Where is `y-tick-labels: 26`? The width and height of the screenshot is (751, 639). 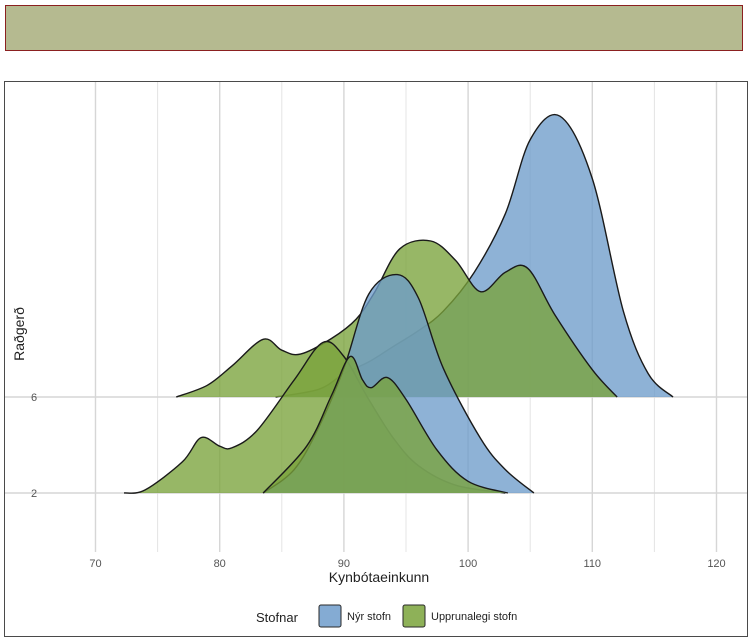 y-tick-labels: 26 is located at coordinates (34, 446).